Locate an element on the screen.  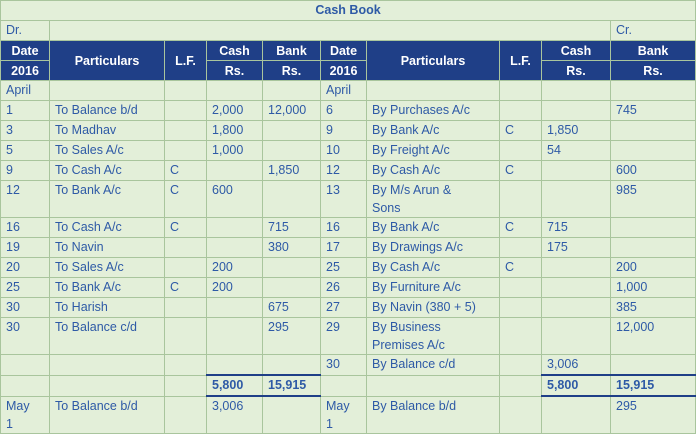
cell-bank-cr: 745 is located at coordinates (653, 110).